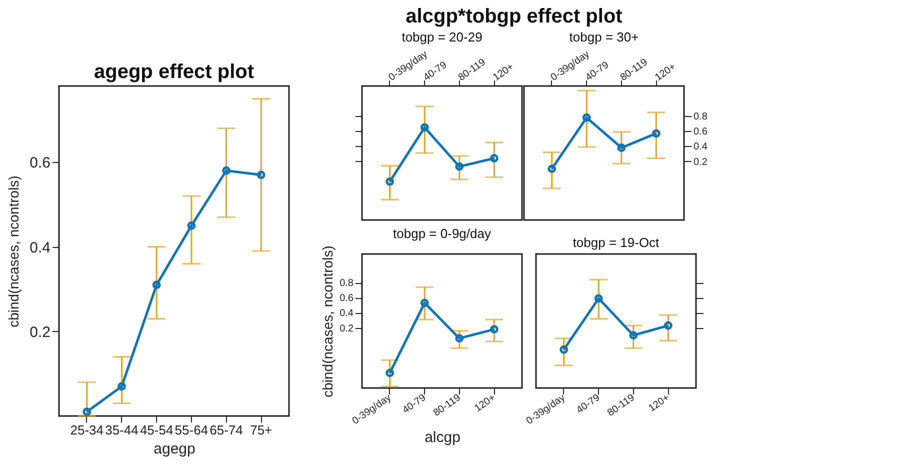  What do you see at coordinates (442, 234) in the screenshot?
I see `chart-subtitle: tobgp = 0-9g/day` at bounding box center [442, 234].